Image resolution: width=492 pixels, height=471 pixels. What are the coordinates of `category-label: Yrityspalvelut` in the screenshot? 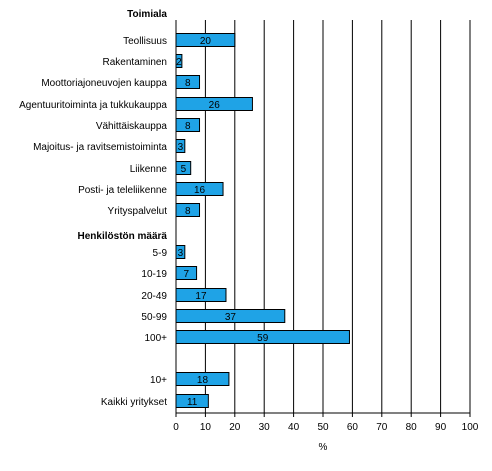 It's located at (138, 211).